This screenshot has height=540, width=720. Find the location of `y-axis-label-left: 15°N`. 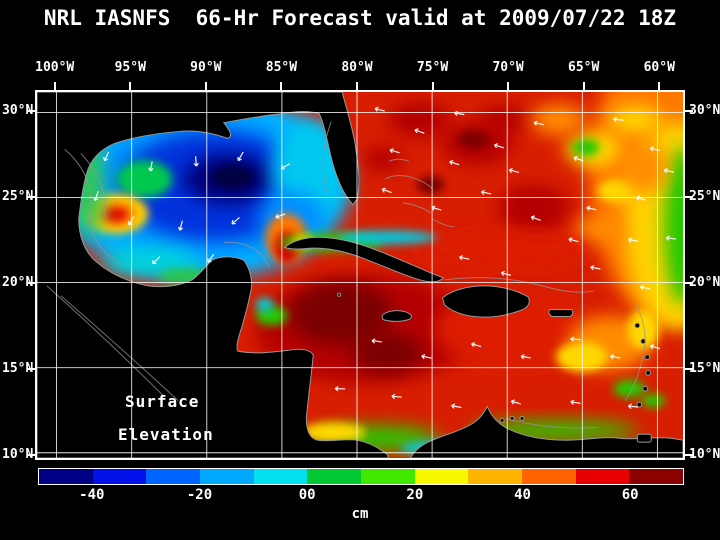

y-axis-label-left: 15°N is located at coordinates (18, 368).